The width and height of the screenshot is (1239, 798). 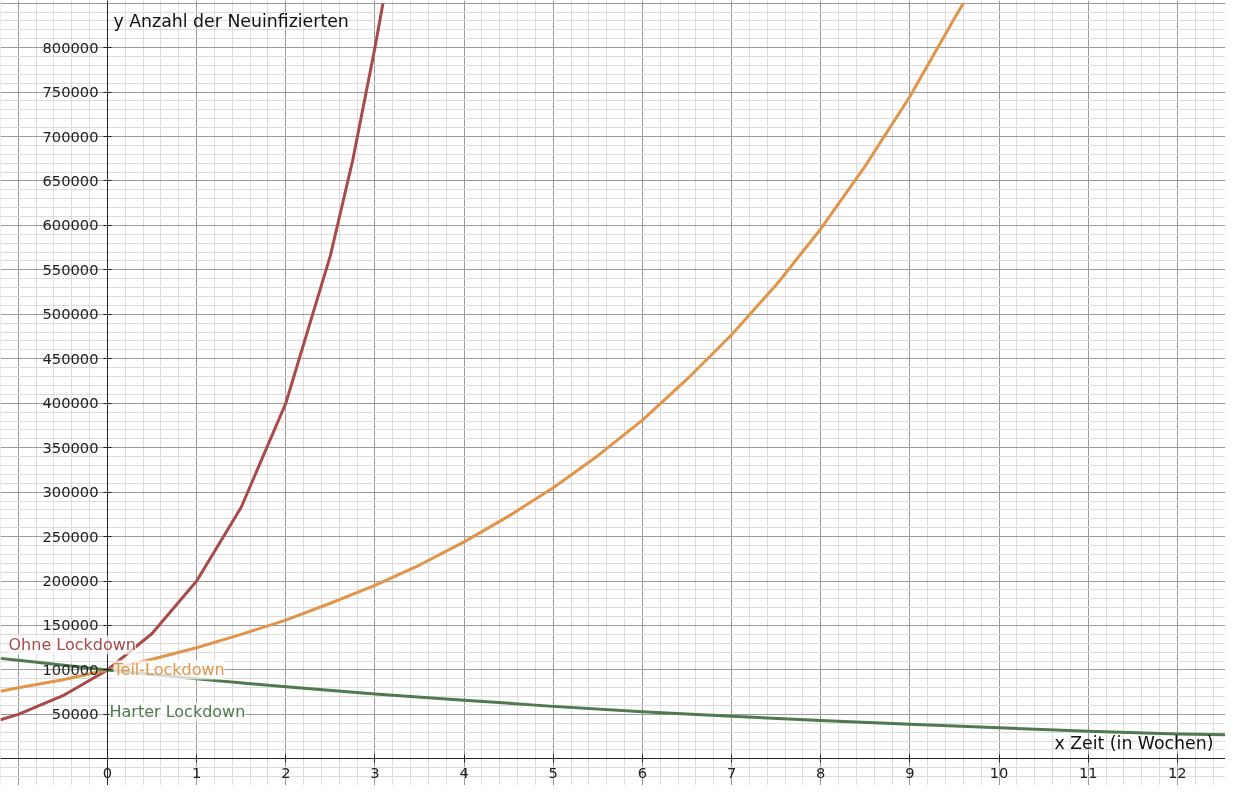 What do you see at coordinates (1177, 772) in the screenshot?
I see `x-tick-label: 12` at bounding box center [1177, 772].